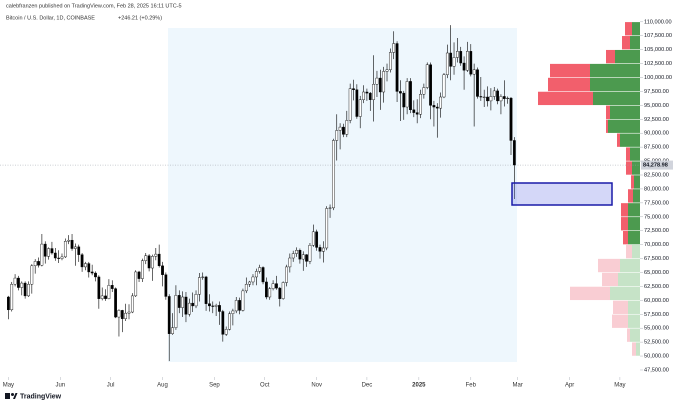 The image size is (680, 405). What do you see at coordinates (265, 386) in the screenshot?
I see `x-tick-label: Oct` at bounding box center [265, 386].